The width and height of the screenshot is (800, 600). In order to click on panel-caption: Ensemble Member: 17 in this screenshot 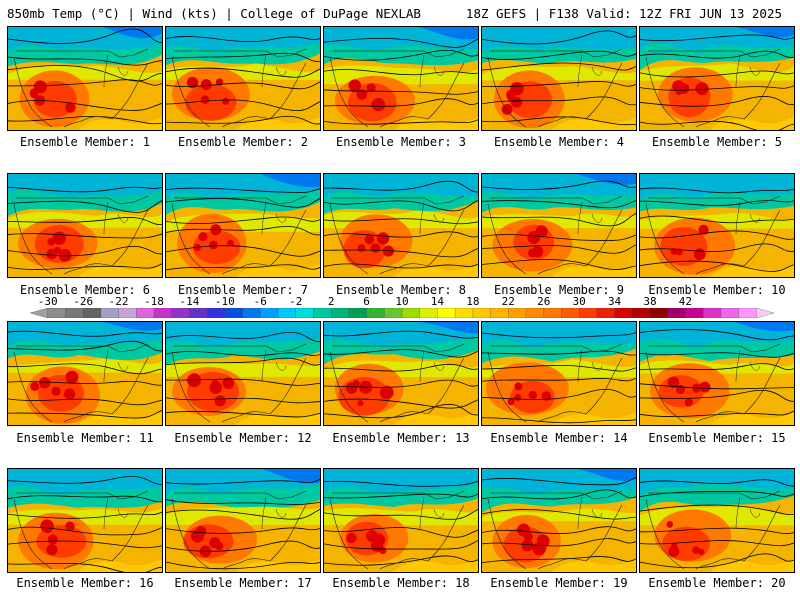, I will do `click(243, 583)`.